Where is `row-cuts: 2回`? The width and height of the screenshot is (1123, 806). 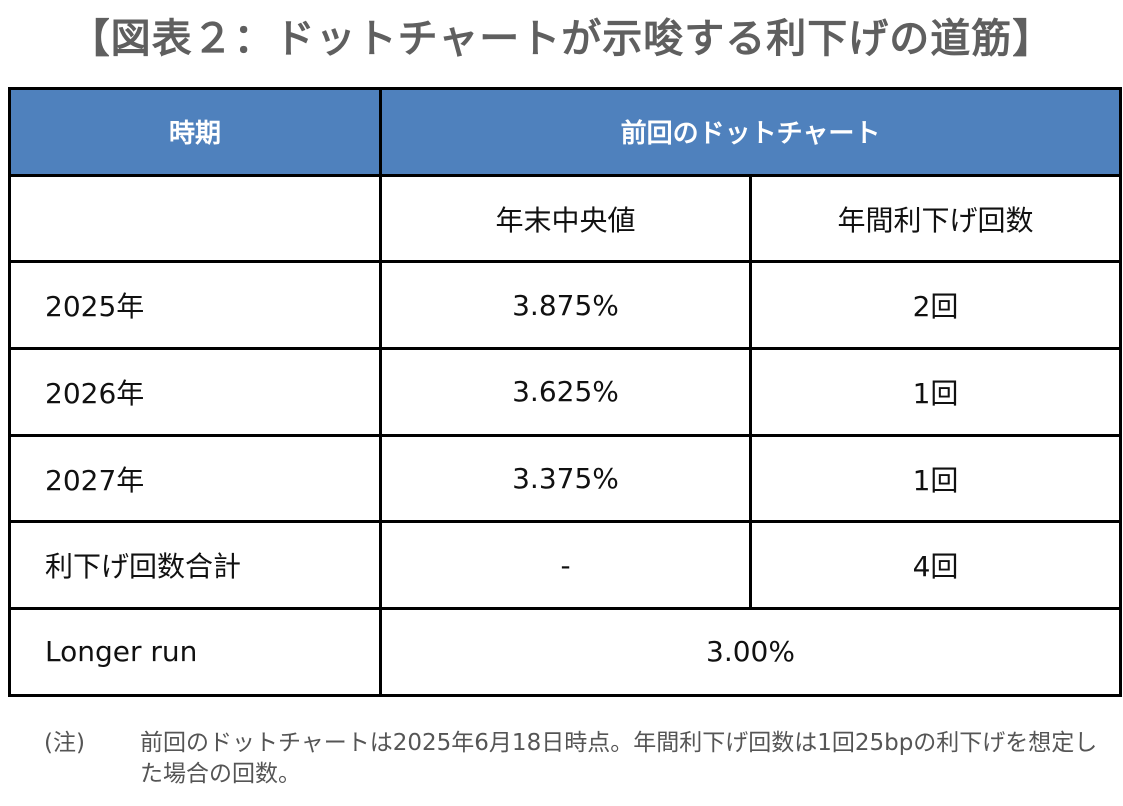 row-cuts: 2回 is located at coordinates (935, 305).